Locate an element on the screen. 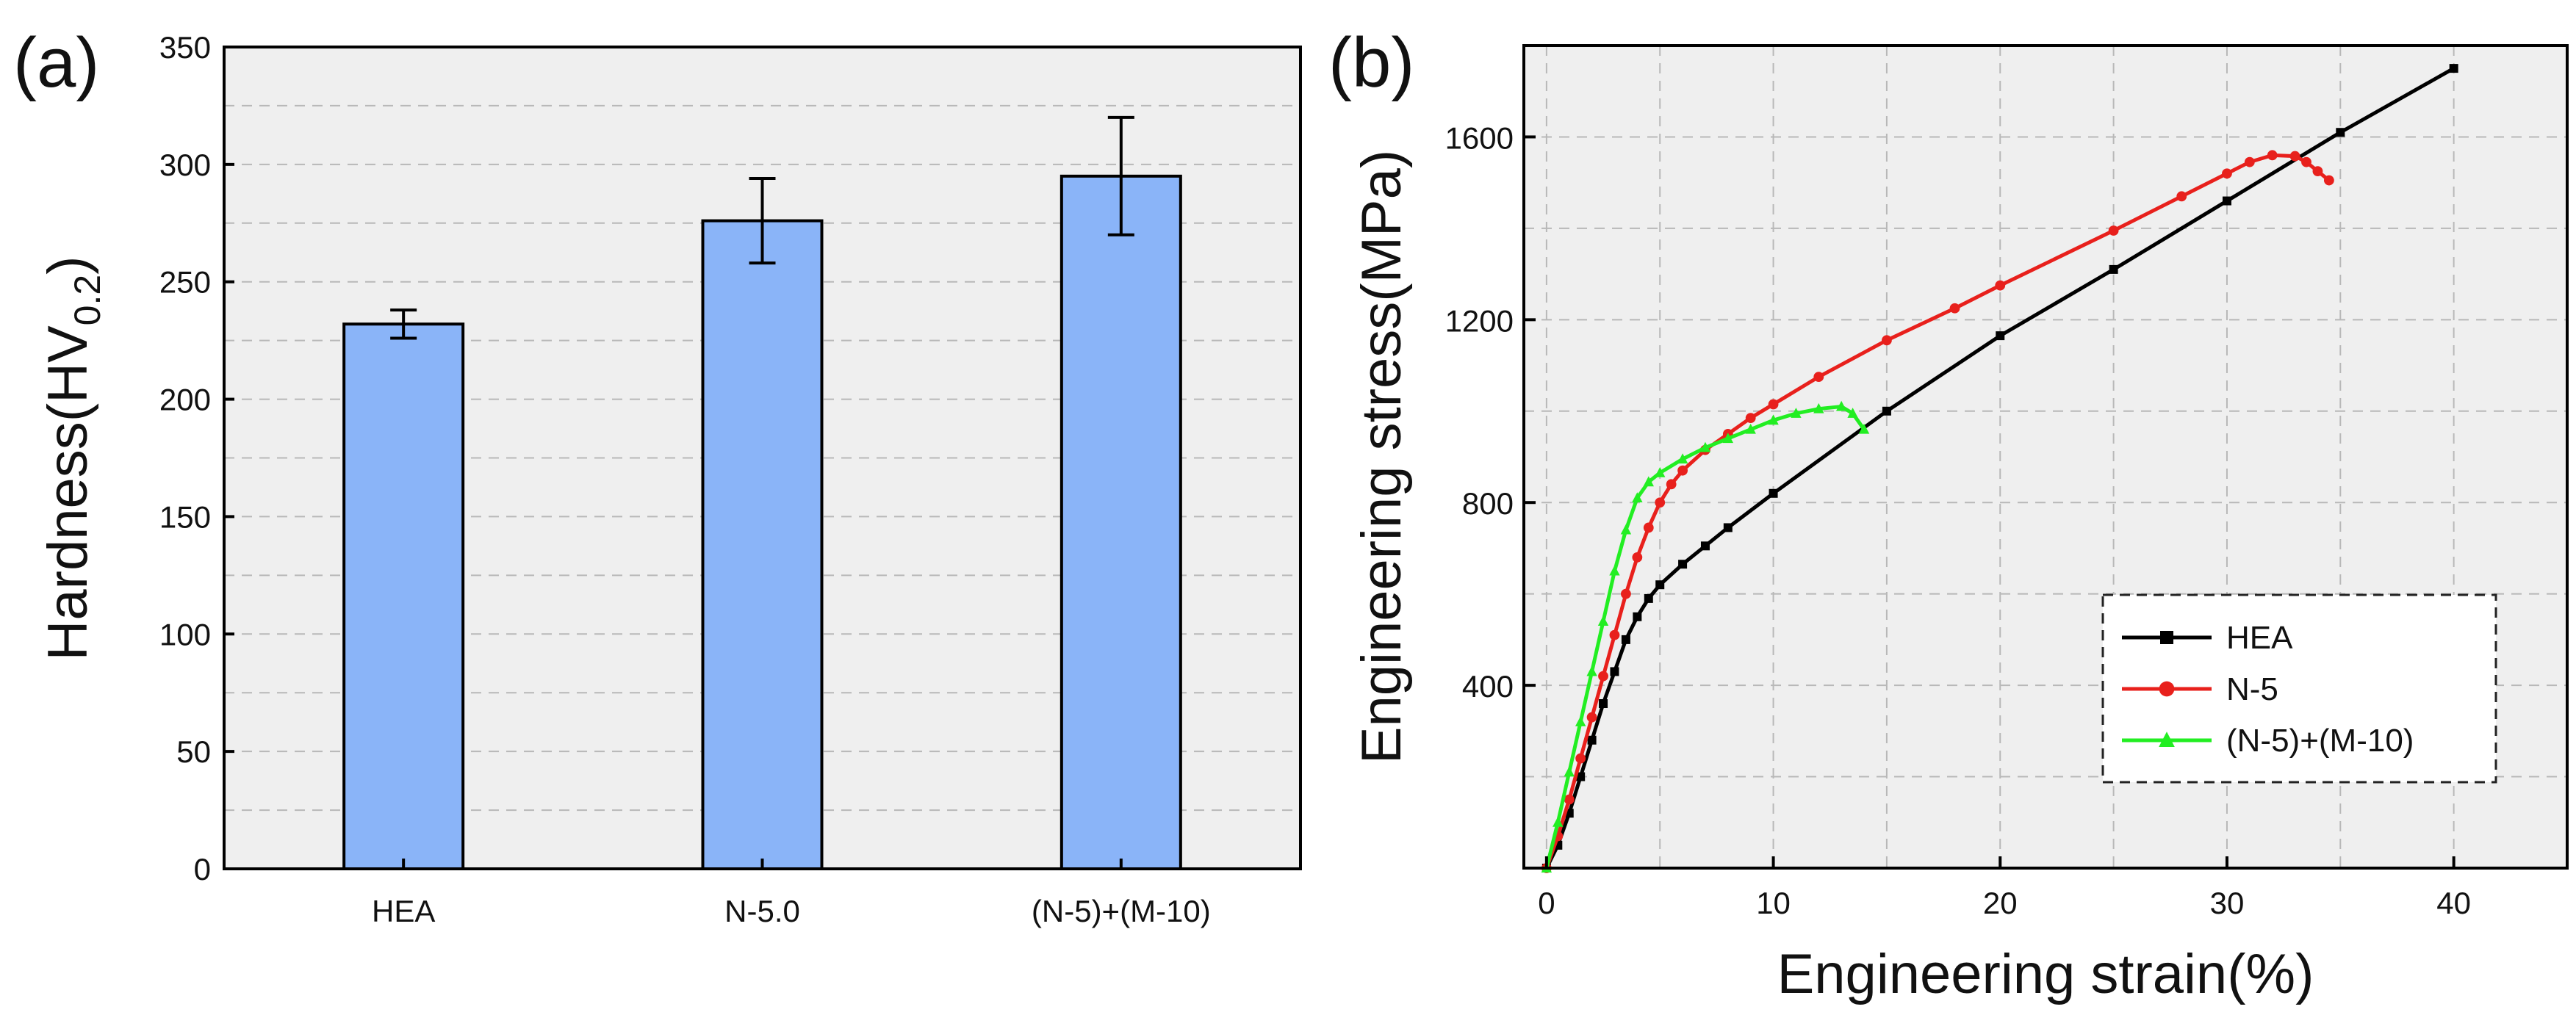  legend-item-2: N-5 is located at coordinates (2200, 689).